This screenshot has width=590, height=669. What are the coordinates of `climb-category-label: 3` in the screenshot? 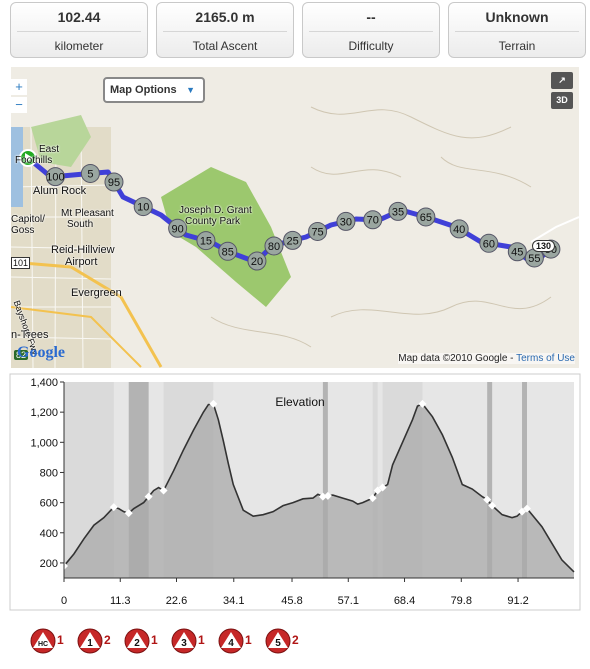 It's located at (184, 643).